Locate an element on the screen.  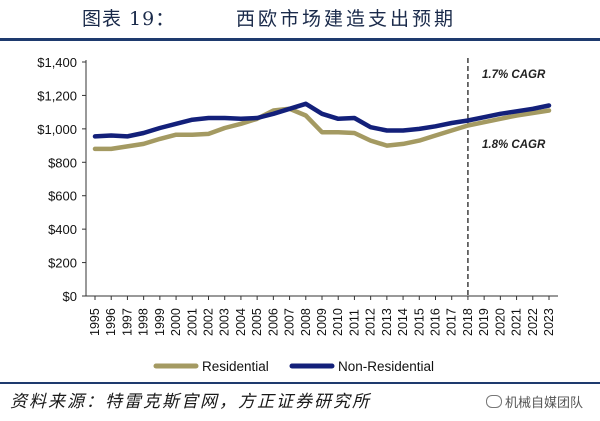
x-tick-label: 2018 is located at coordinates (468, 322).